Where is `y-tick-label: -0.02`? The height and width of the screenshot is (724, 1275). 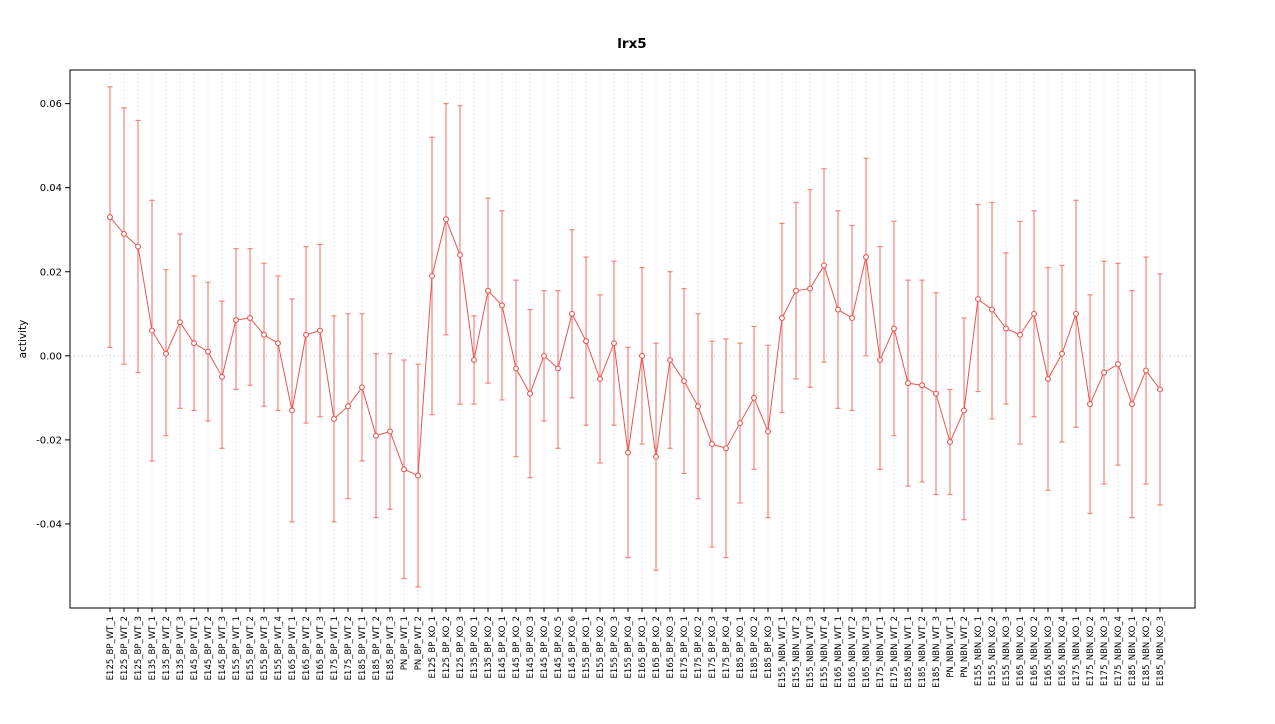 y-tick-label: -0.02 is located at coordinates (49, 440).